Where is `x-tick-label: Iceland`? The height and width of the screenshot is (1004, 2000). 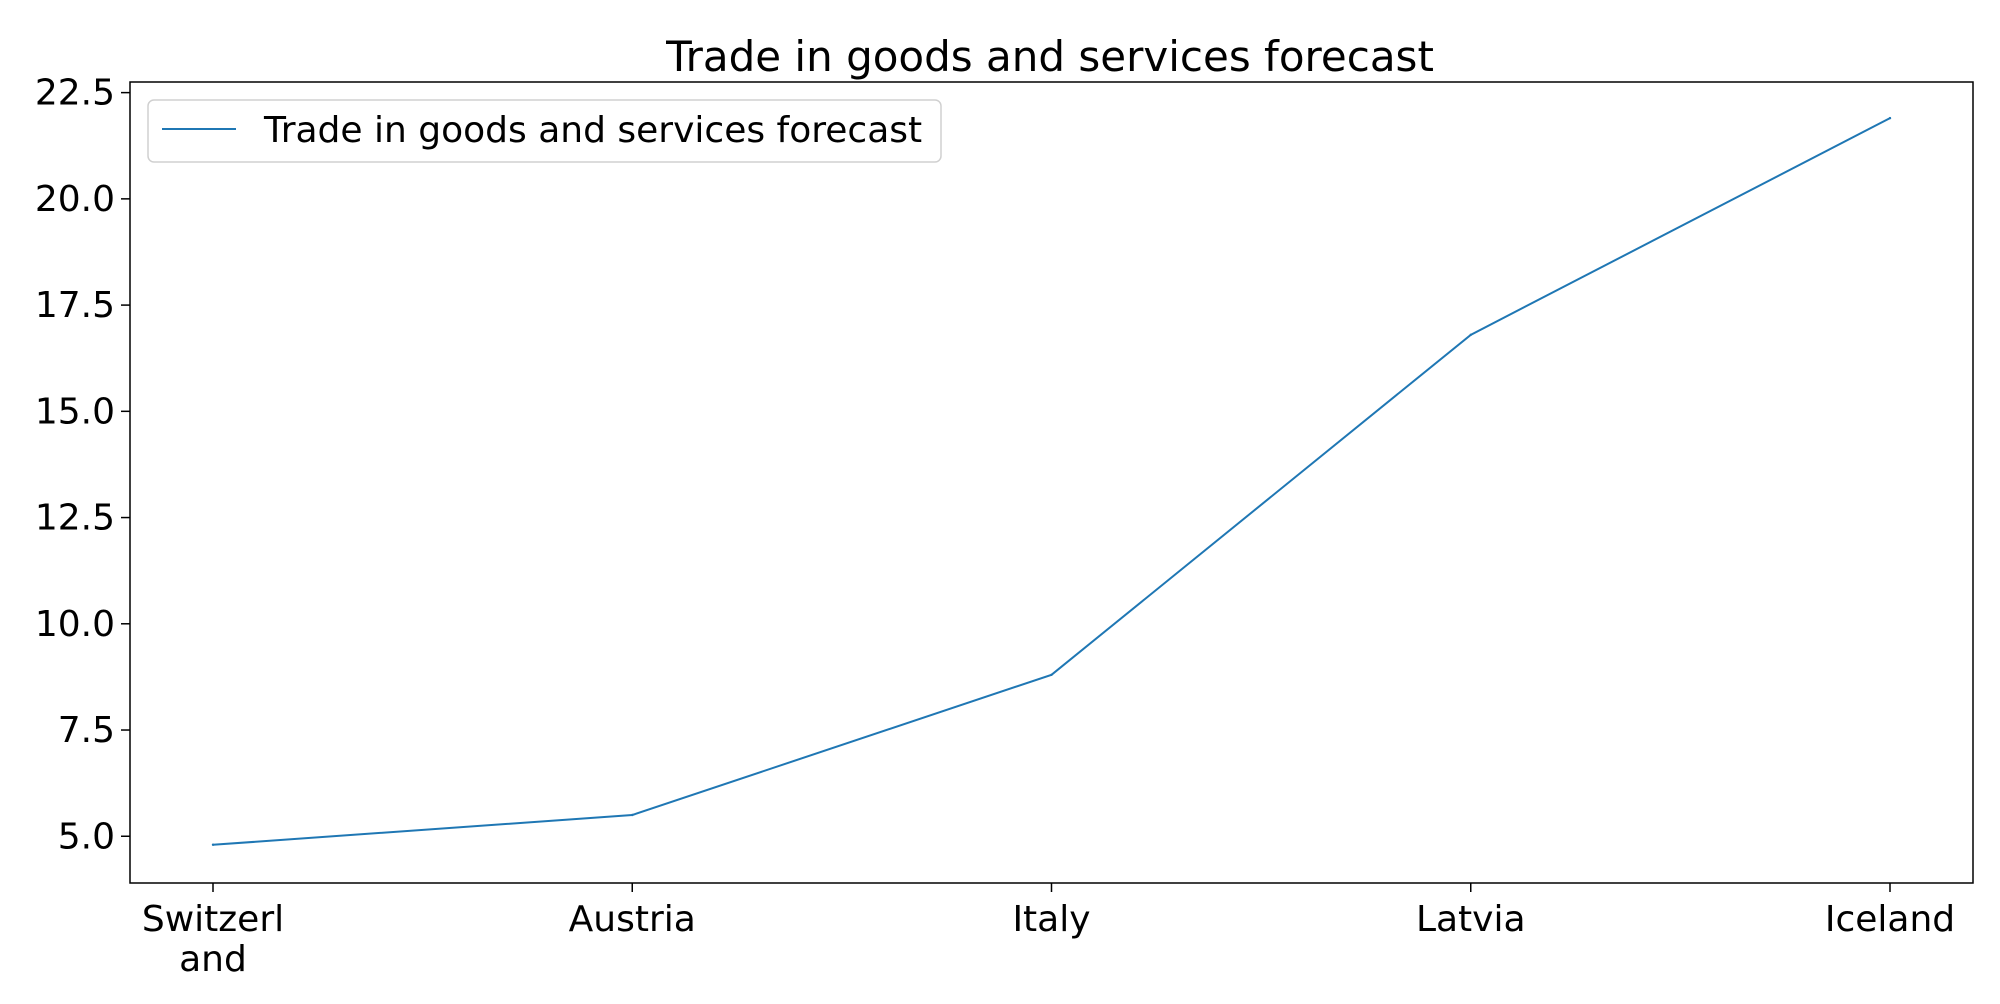
x-tick-label: Iceland is located at coordinates (1890, 919).